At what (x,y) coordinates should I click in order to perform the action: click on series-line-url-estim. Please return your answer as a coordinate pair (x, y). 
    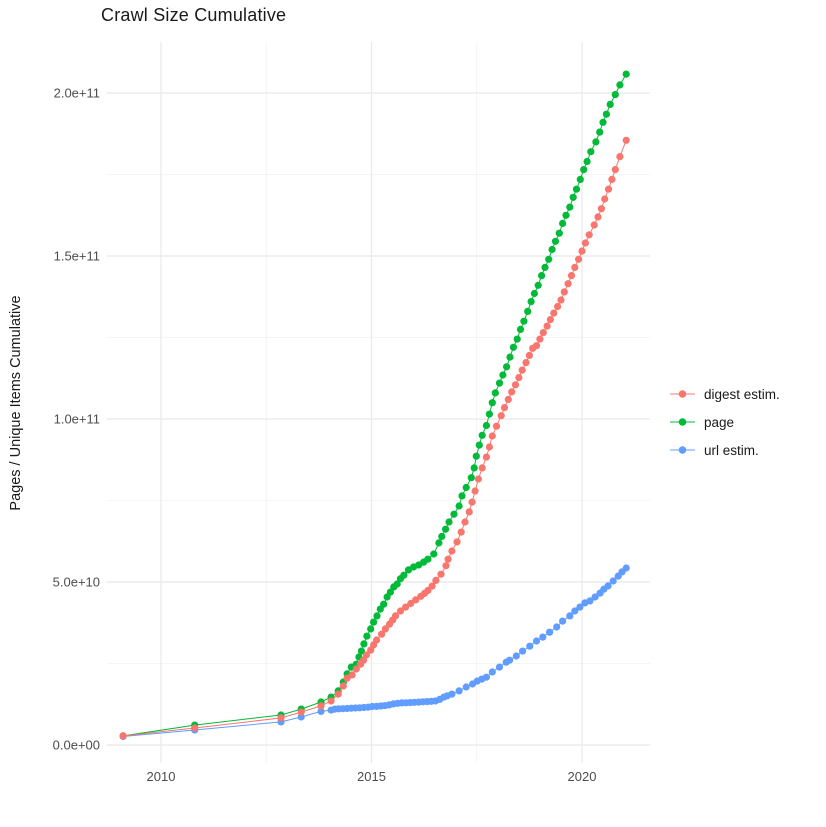
    Looking at the image, I should click on (375, 652).